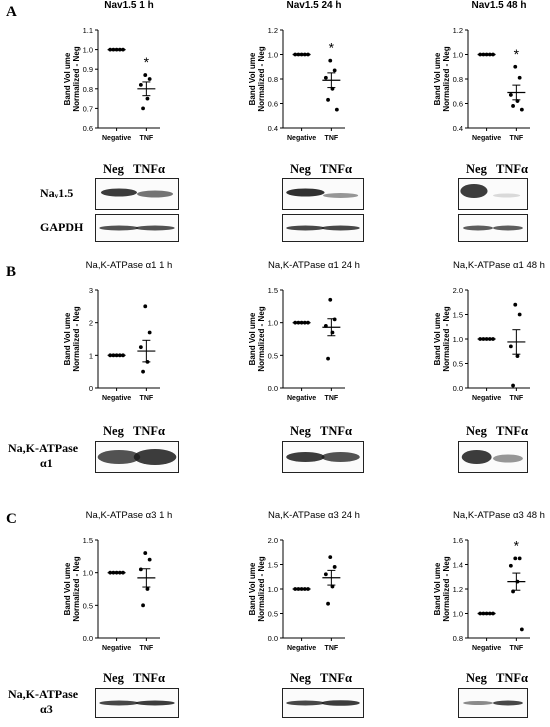 This screenshot has width=550, height=727. What do you see at coordinates (129, 515) in the screenshot?
I see `chart-title: Na,K-ATPase α3 1 h` at bounding box center [129, 515].